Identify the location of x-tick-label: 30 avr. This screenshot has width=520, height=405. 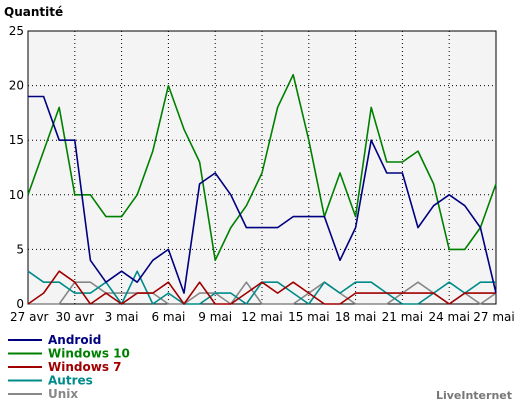
(75, 317).